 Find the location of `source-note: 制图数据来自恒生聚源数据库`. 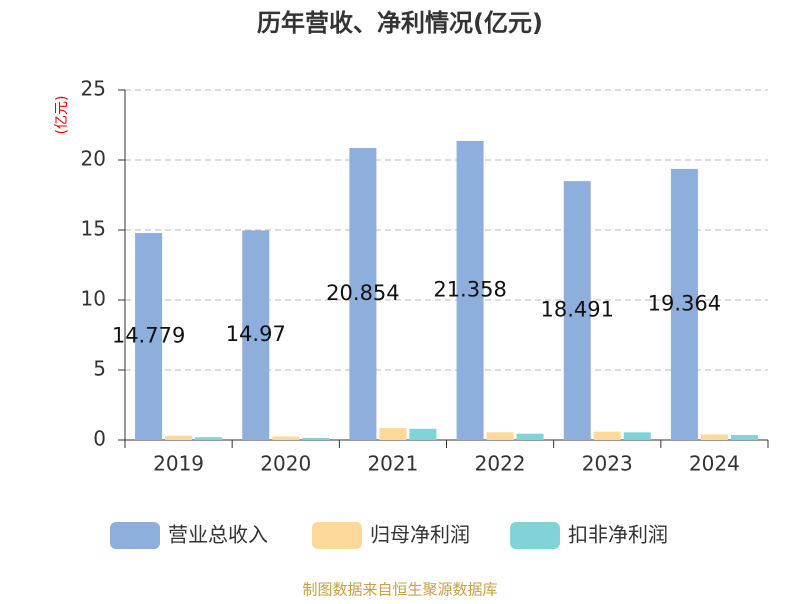

source-note: 制图数据来自恒生聚源数据库 is located at coordinates (399, 590).